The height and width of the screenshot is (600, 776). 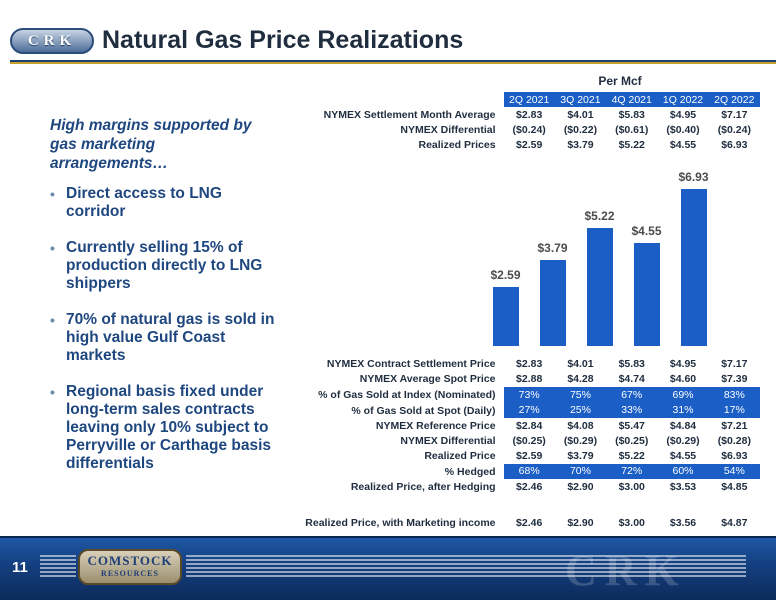 What do you see at coordinates (457, 144) in the screenshot?
I see `row-label: Realized Prices` at bounding box center [457, 144].